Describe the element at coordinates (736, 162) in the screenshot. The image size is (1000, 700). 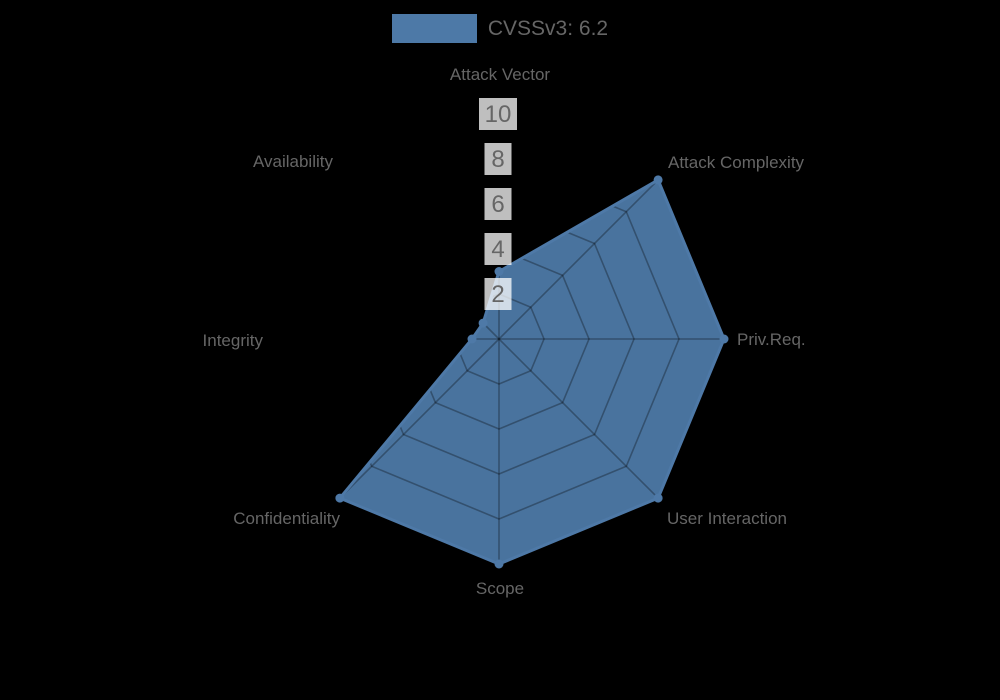
I see `axis-label-attack-complexity: Attack Complexity` at that location.